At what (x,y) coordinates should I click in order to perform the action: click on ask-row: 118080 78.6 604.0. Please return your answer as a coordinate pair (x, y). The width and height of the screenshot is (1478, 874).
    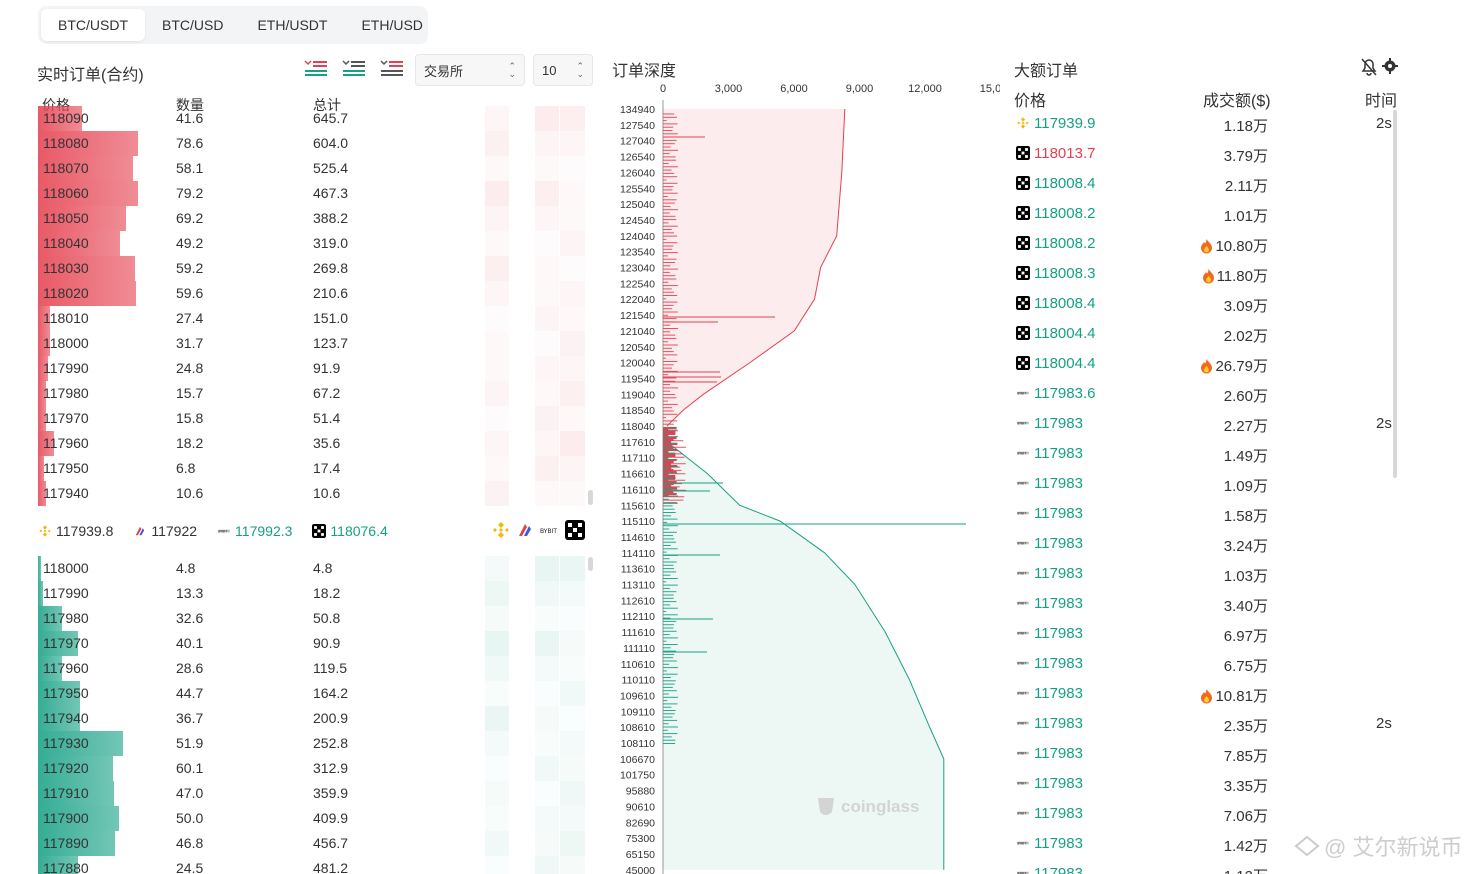
    Looking at the image, I should click on (318, 143).